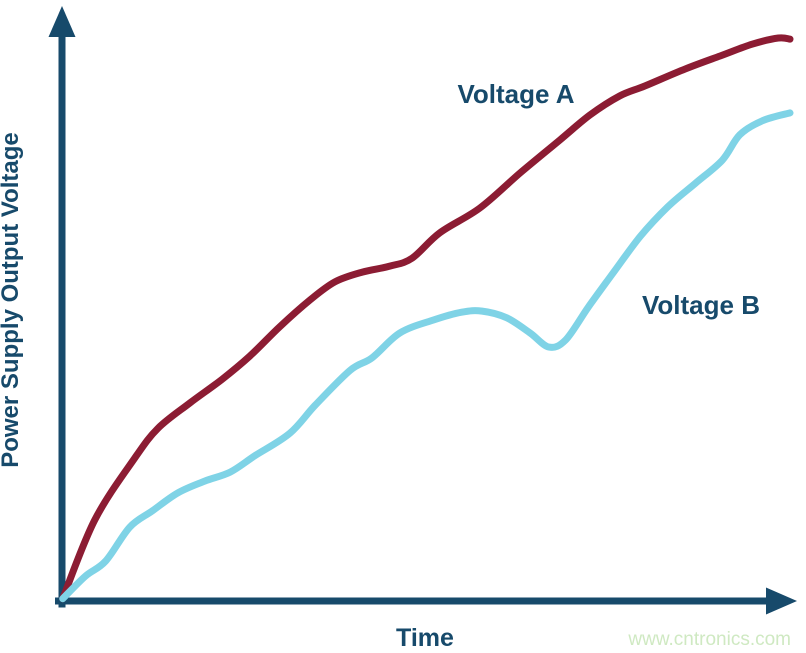 This screenshot has height=653, width=806. Describe the element at coordinates (781, 601) in the screenshot. I see `x-axis-arrow-icon` at that location.